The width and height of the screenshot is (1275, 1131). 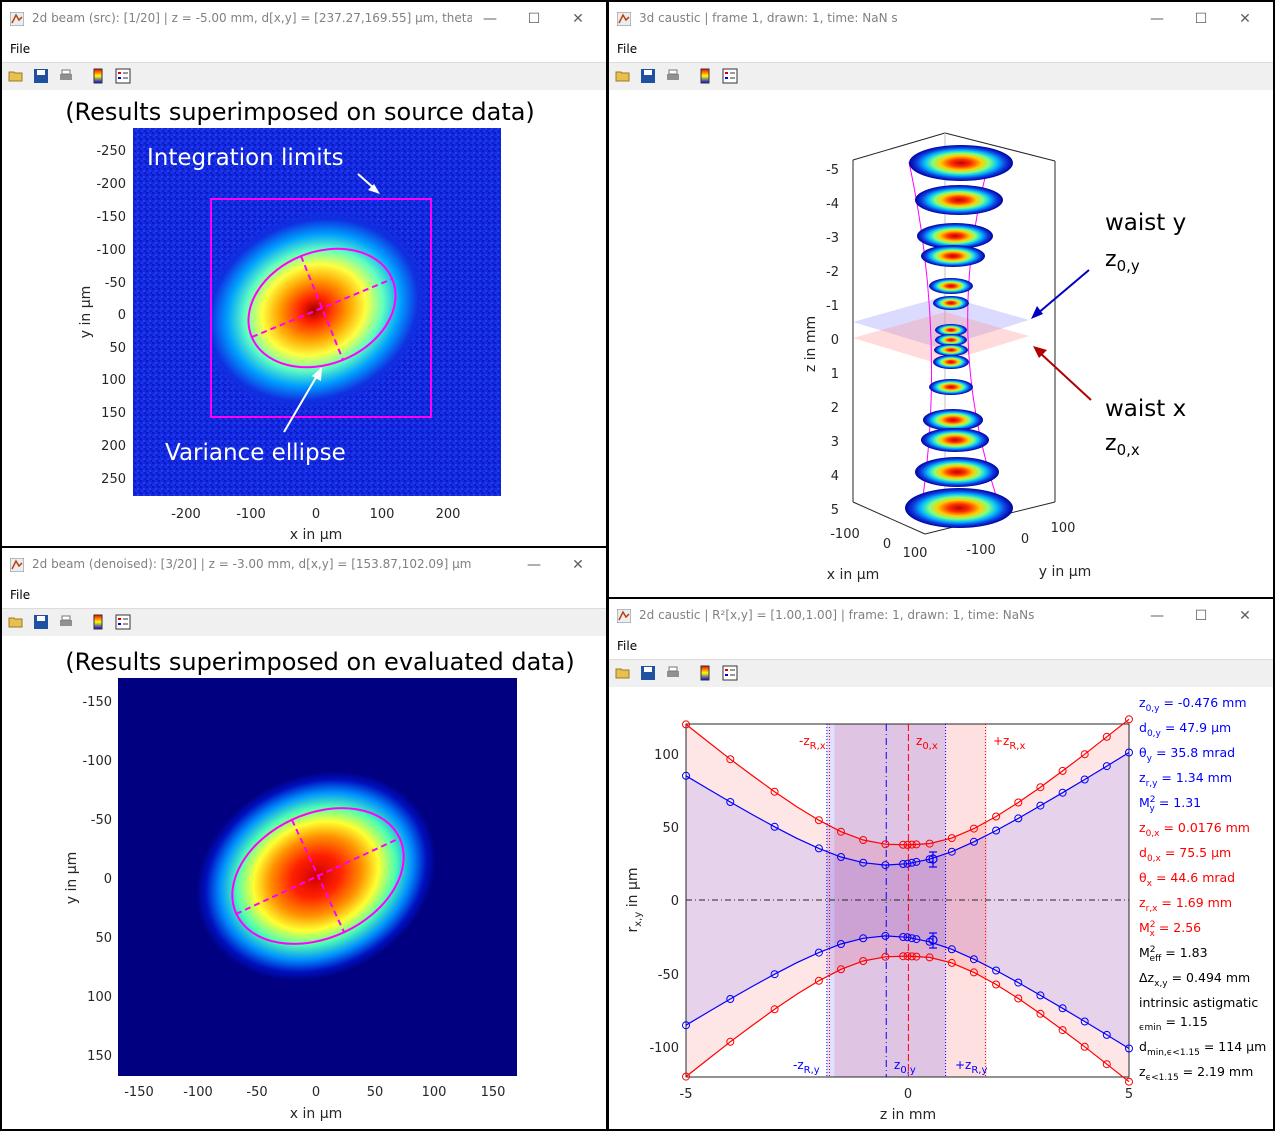 I want to click on result-line: z0,x = 0.0176 mm, so click(x=1194, y=829).